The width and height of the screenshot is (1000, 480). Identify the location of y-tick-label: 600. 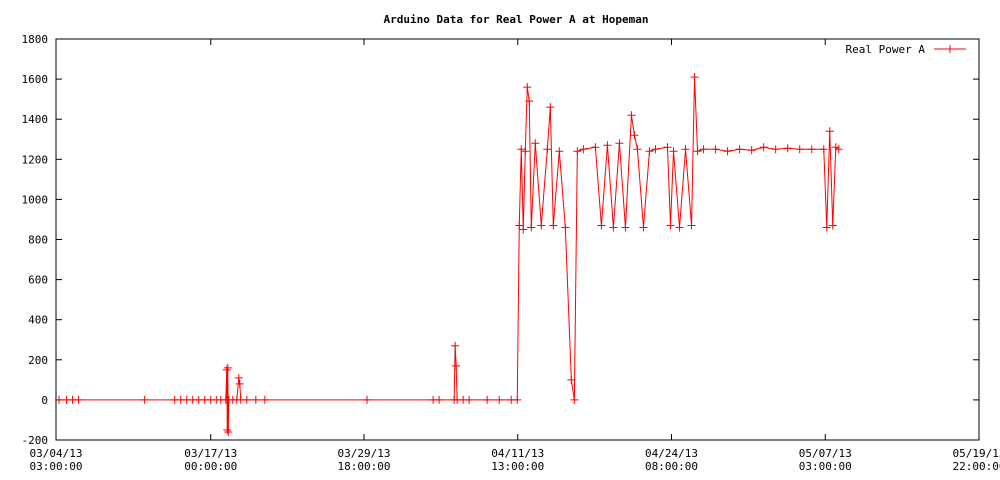
(38, 280).